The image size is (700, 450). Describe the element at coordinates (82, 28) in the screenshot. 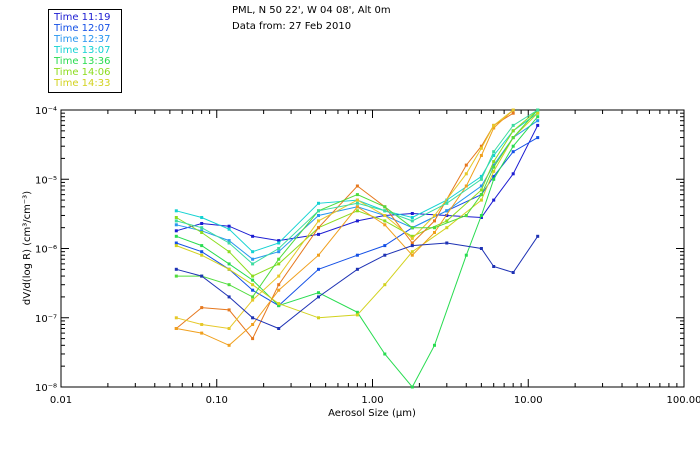

I see `legend-item: Time 12:07` at that location.